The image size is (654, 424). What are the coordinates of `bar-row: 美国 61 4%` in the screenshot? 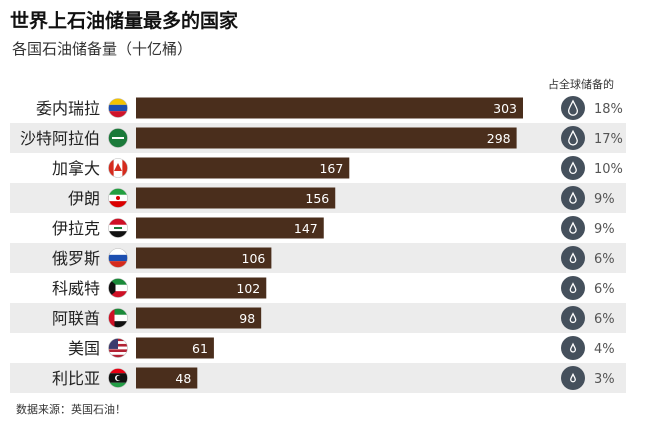 It's located at (341, 348).